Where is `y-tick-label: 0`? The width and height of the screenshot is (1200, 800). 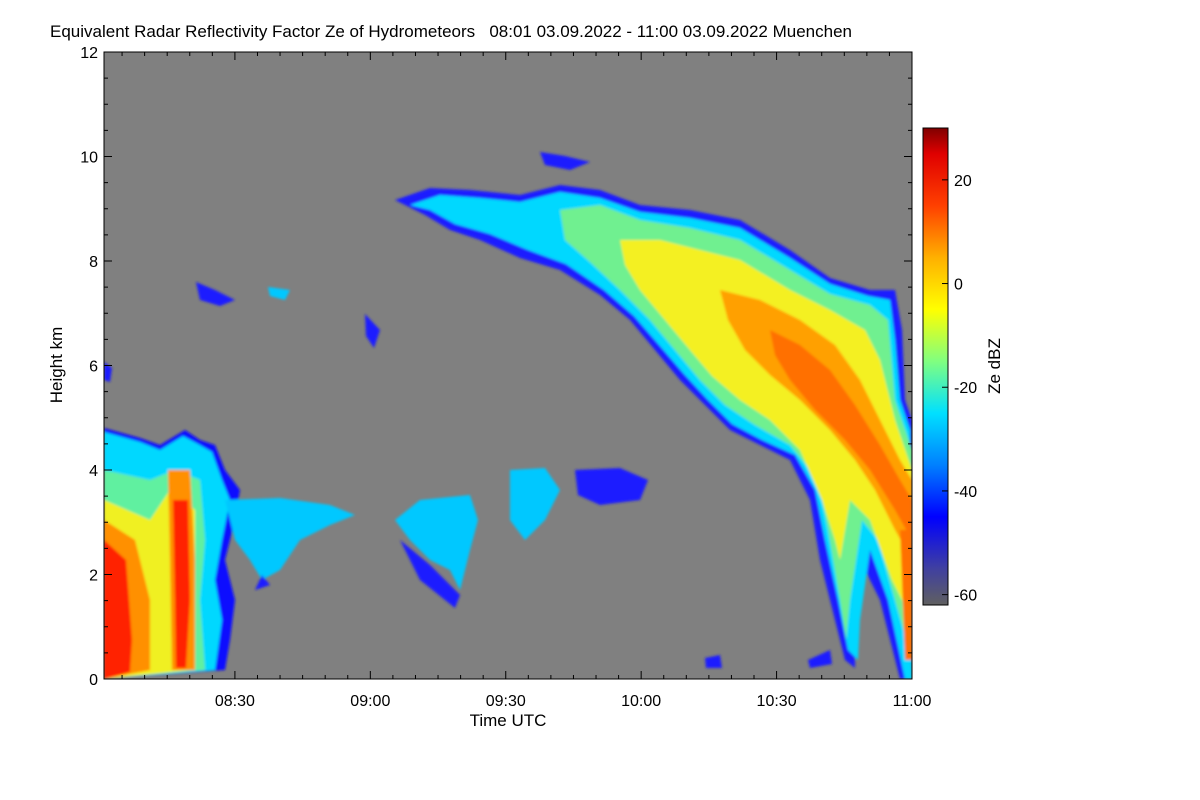
y-tick-label: 0 is located at coordinates (93, 680).